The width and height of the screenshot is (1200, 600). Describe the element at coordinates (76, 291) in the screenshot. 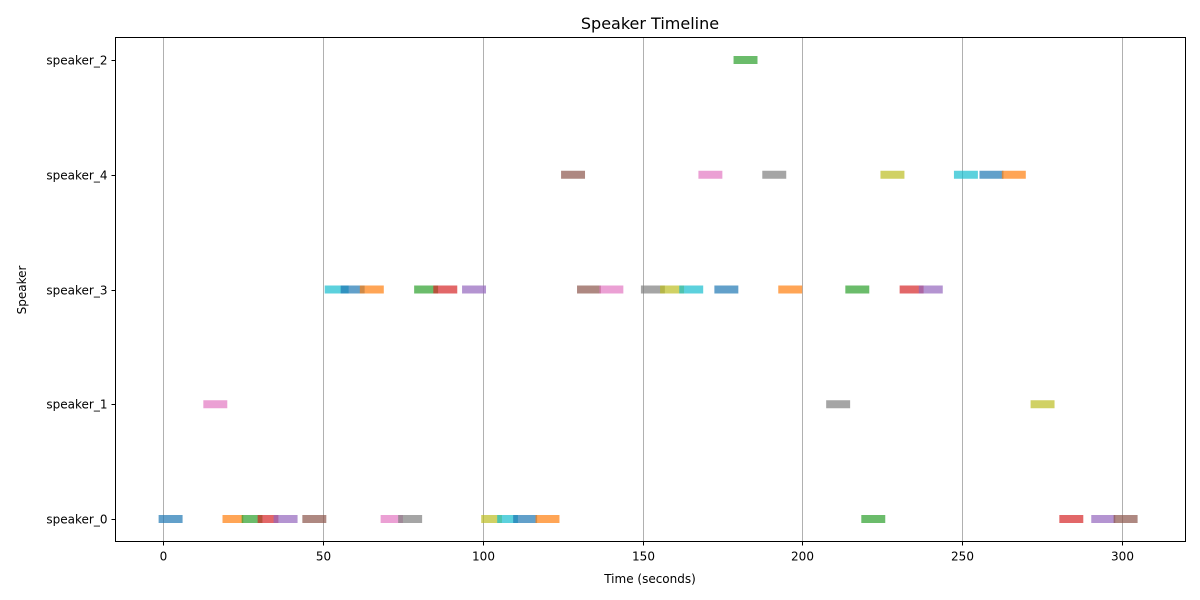

I see `y-tick-label-speaker_3: speaker_3` at that location.